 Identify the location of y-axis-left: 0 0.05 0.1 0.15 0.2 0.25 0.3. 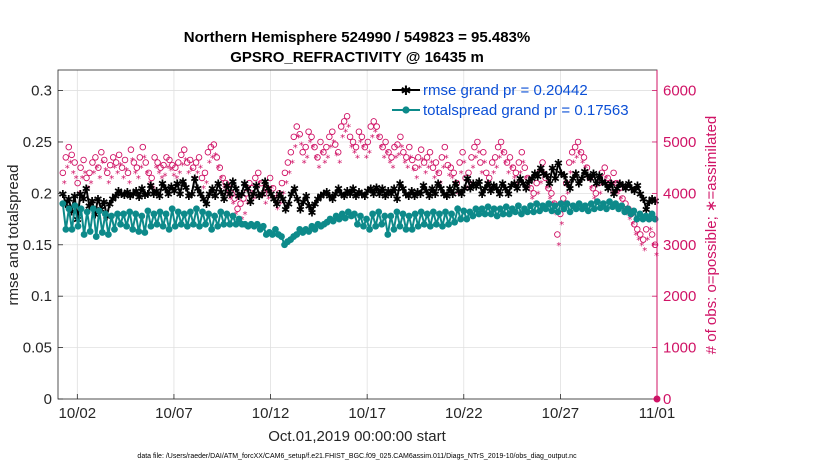
(43, 245).